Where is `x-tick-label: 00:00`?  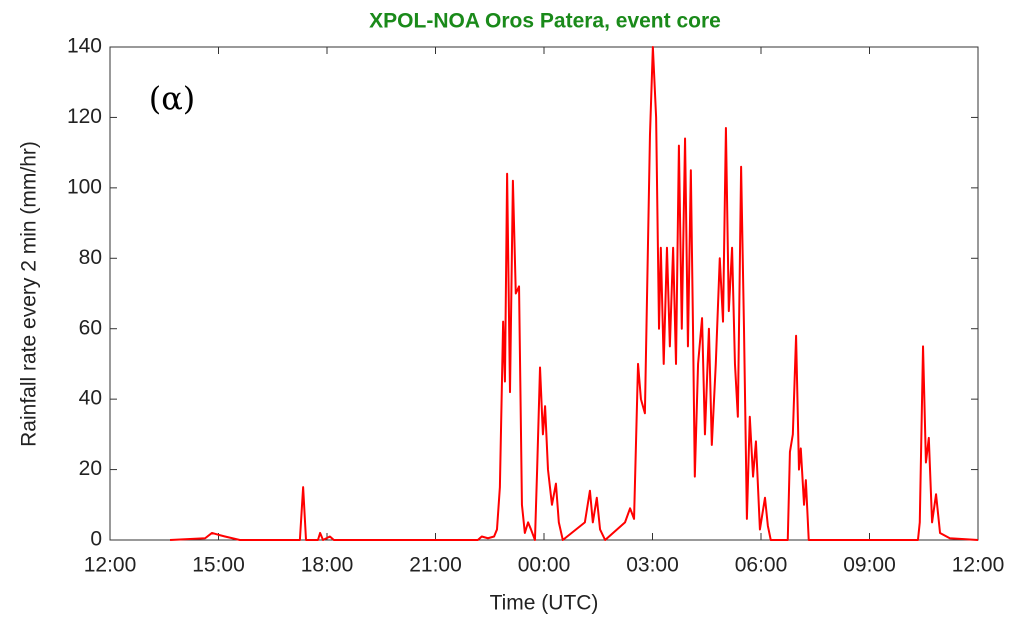 x-tick-label: 00:00 is located at coordinates (544, 565).